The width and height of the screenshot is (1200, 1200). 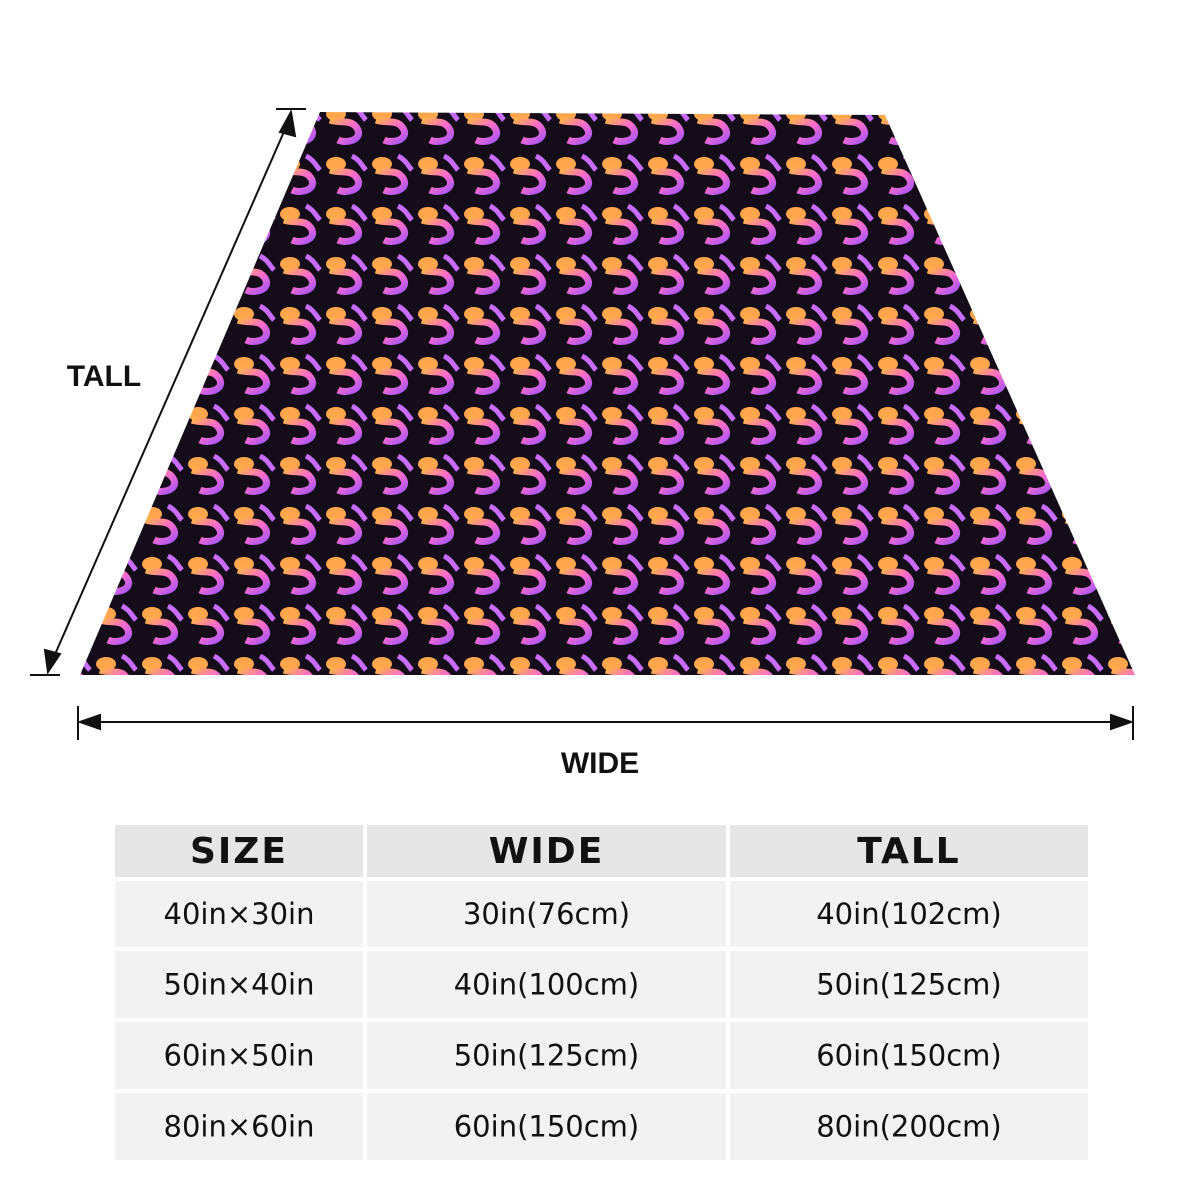 I want to click on header-text: TALL, so click(x=909, y=851).